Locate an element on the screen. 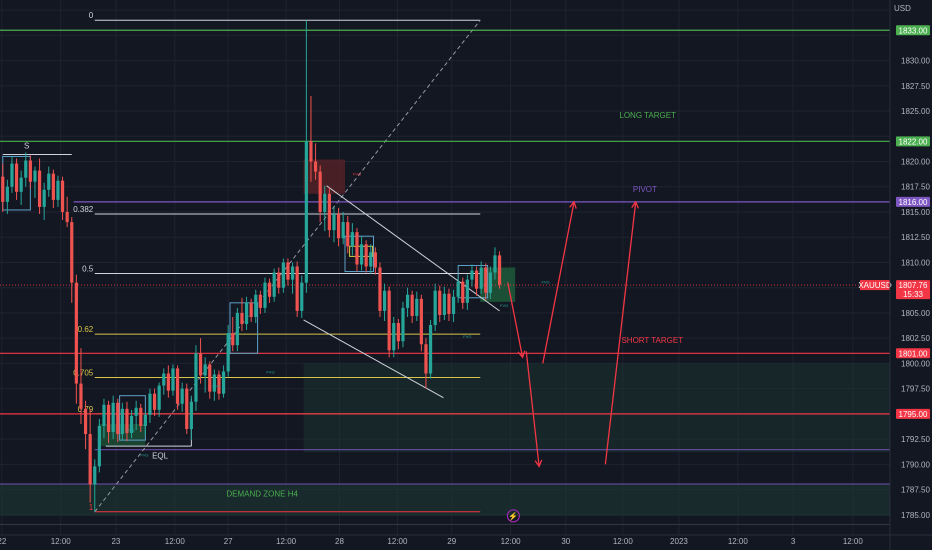  arrow-up-2-head is located at coordinates (635, 204).